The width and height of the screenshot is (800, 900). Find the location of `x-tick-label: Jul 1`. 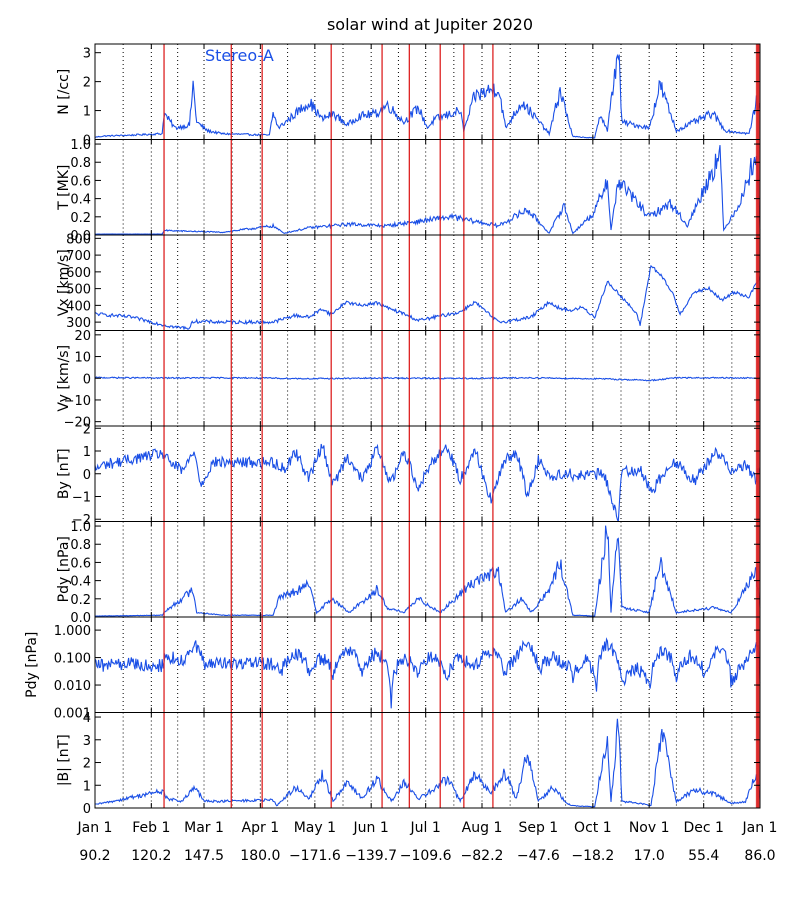

x-tick-label: Jul 1 is located at coordinates (425, 828).